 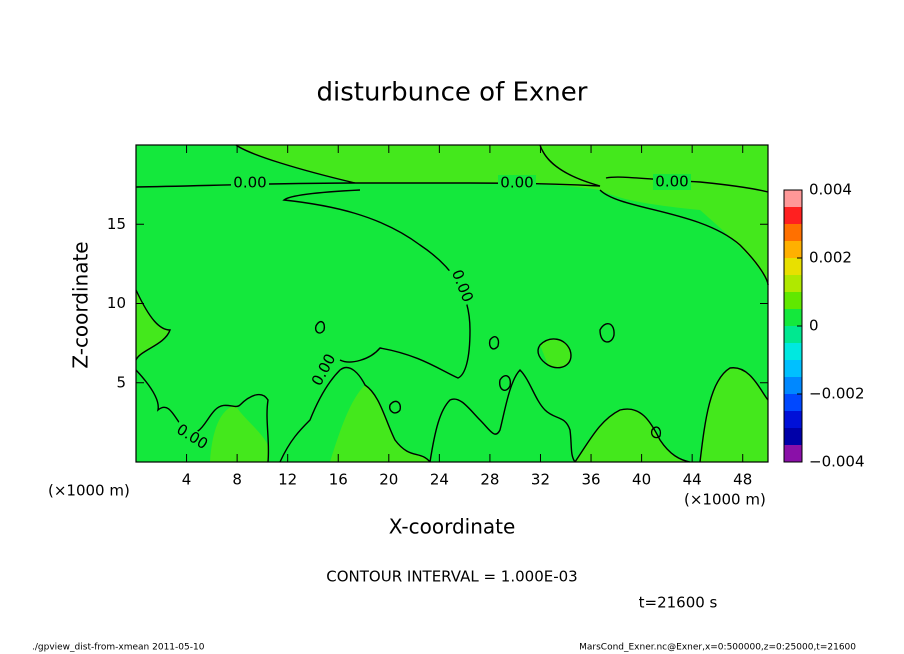 What do you see at coordinates (388, 480) in the screenshot?
I see `x-tick-label: 20` at bounding box center [388, 480].